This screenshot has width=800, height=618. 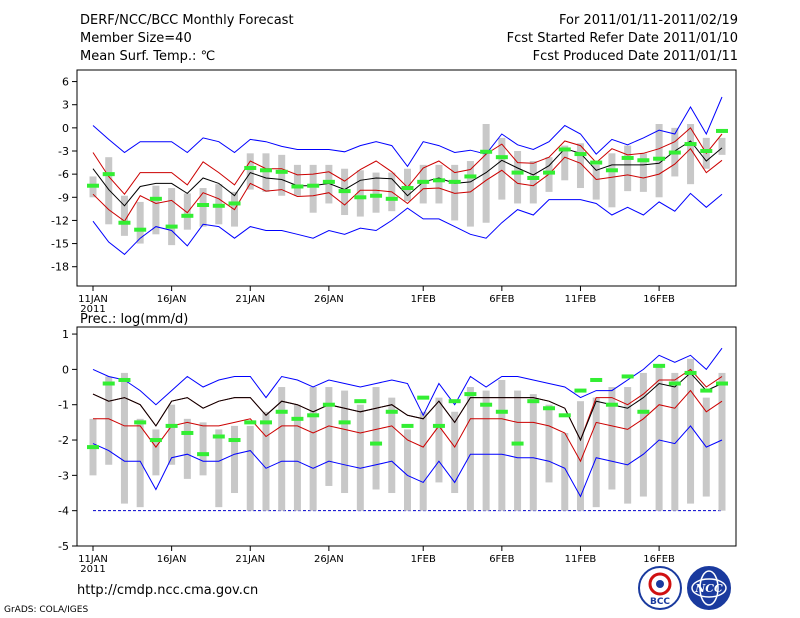 What do you see at coordinates (250, 299) in the screenshot?
I see `temperature-xtick-label-2: 21JAN` at bounding box center [250, 299].